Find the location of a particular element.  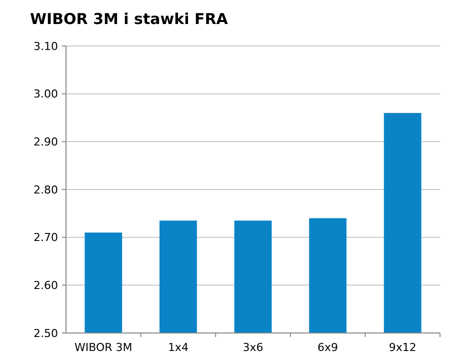

y-tick-label: 2.70 is located at coordinates (46, 237).